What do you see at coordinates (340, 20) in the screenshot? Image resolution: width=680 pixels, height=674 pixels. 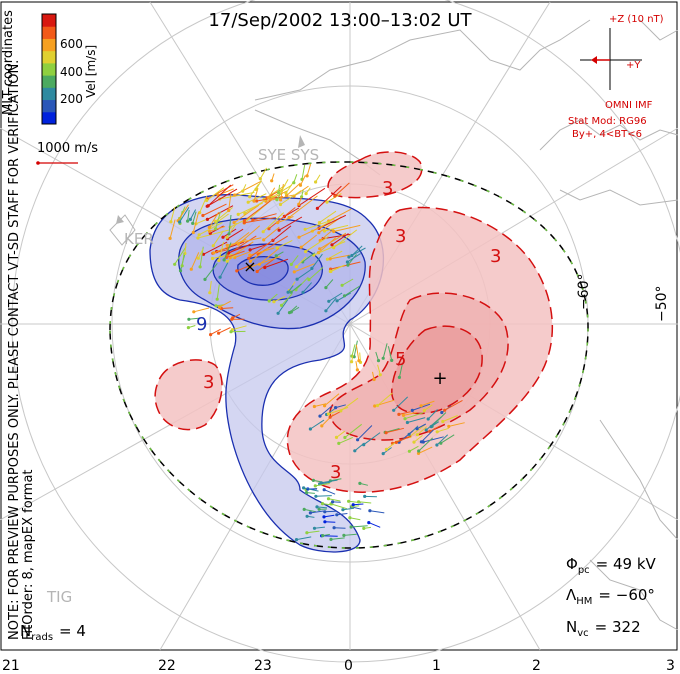 I see `map-title: 17/Sep/2002 13:00–13:02 UT` at bounding box center [340, 20].